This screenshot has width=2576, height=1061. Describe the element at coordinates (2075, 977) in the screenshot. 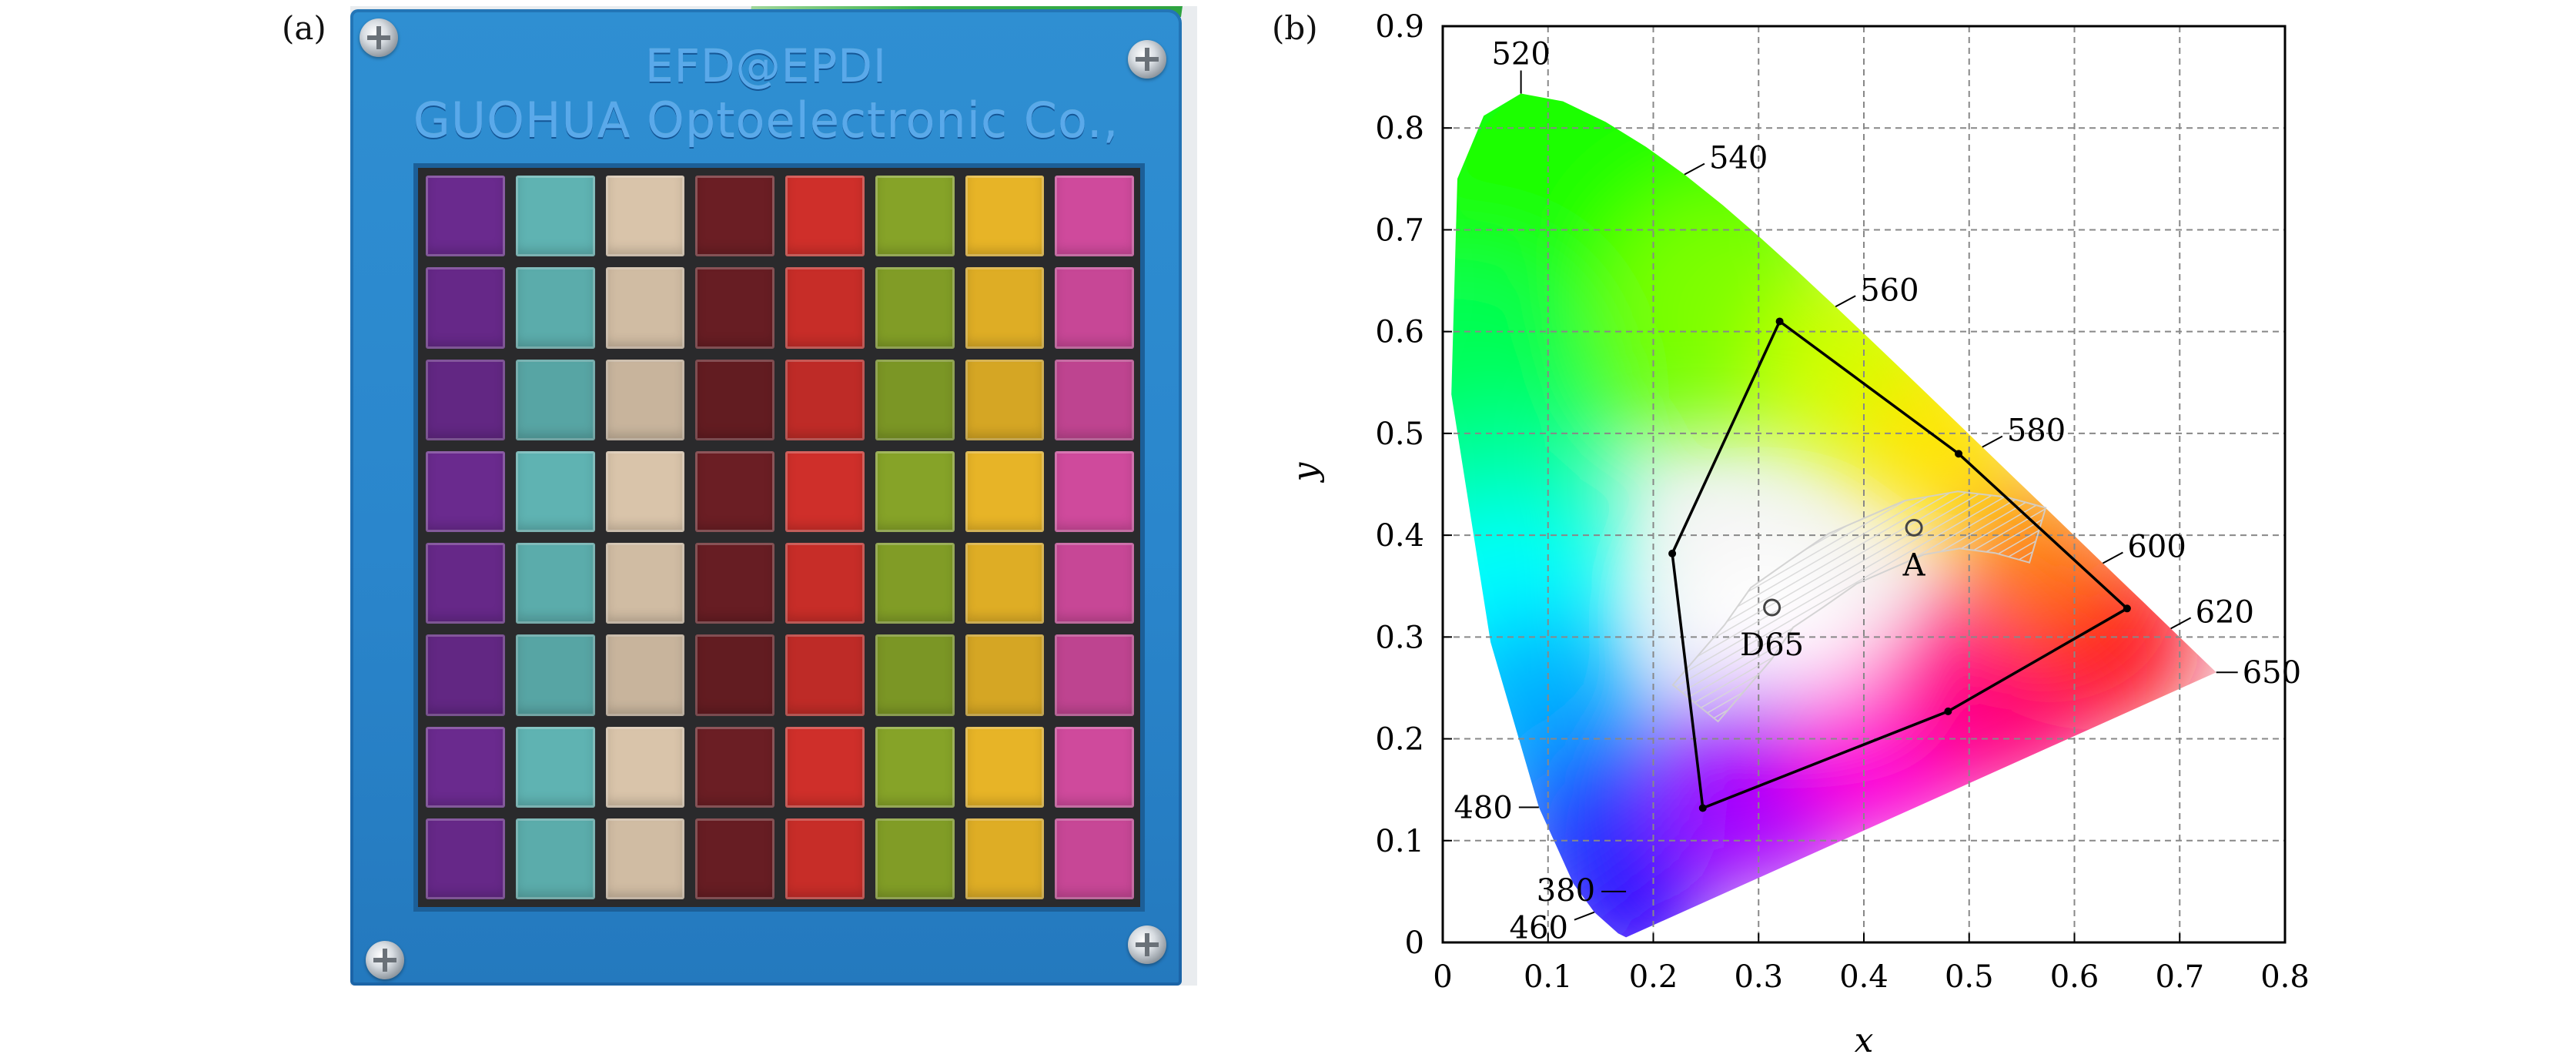

I see `x-tick-label: 0.6` at that location.